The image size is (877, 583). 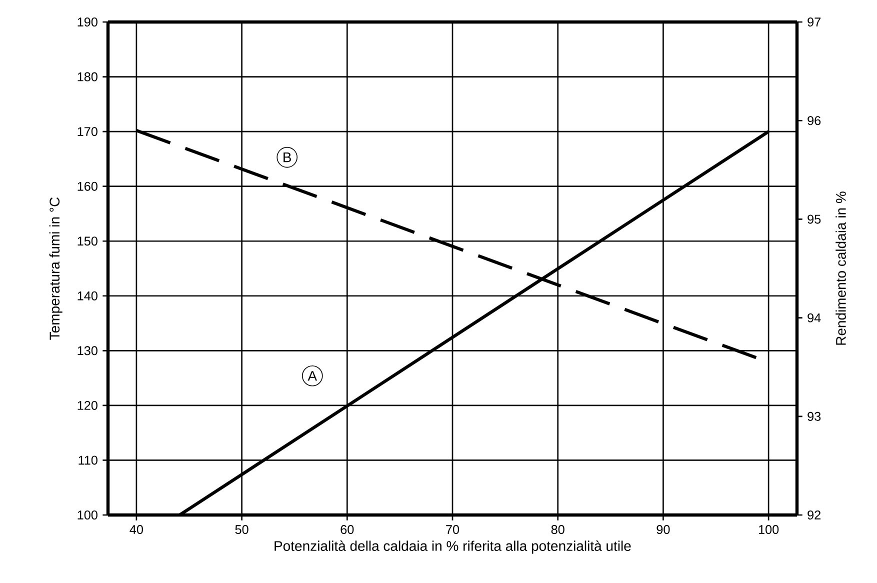 What do you see at coordinates (814, 22) in the screenshot?
I see `y2-tick-label: 97` at bounding box center [814, 22].